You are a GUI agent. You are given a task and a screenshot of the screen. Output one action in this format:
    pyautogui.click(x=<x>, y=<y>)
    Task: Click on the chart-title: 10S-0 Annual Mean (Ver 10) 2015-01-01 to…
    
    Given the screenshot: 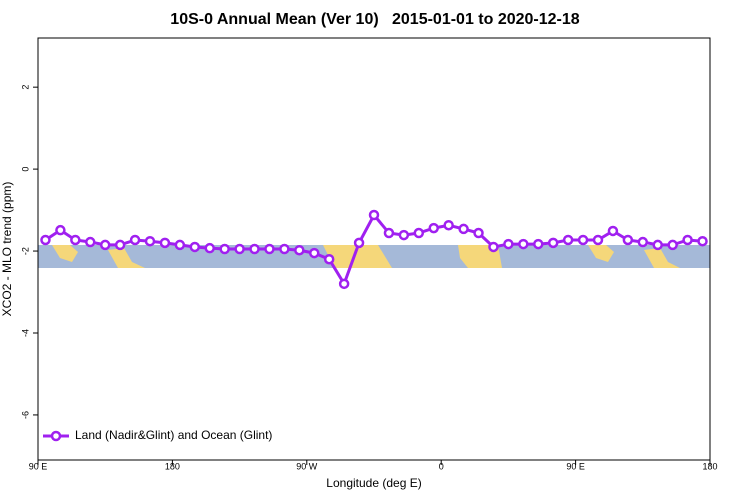 What is the action you would take?
    pyautogui.click(x=374, y=19)
    